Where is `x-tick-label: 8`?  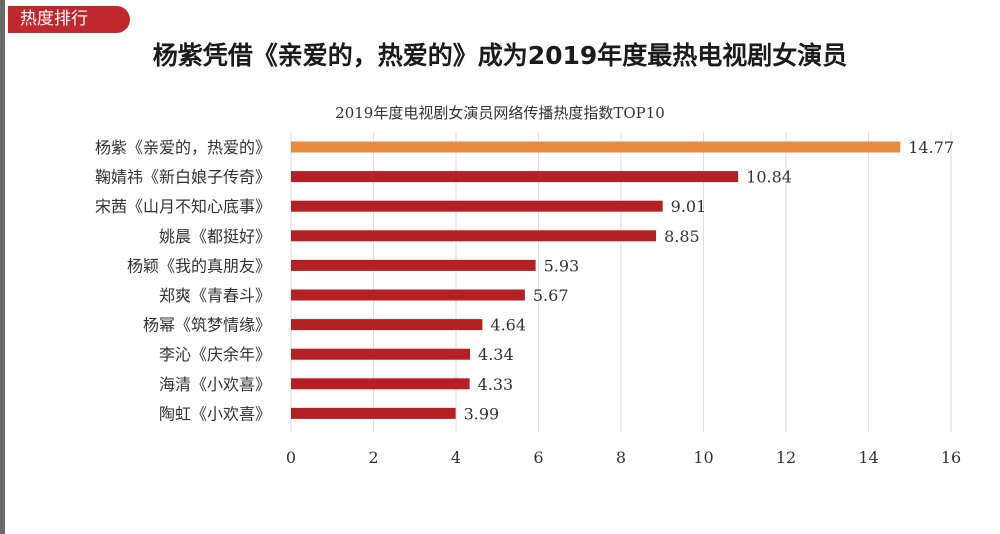
x-tick-label: 8 is located at coordinates (621, 457).